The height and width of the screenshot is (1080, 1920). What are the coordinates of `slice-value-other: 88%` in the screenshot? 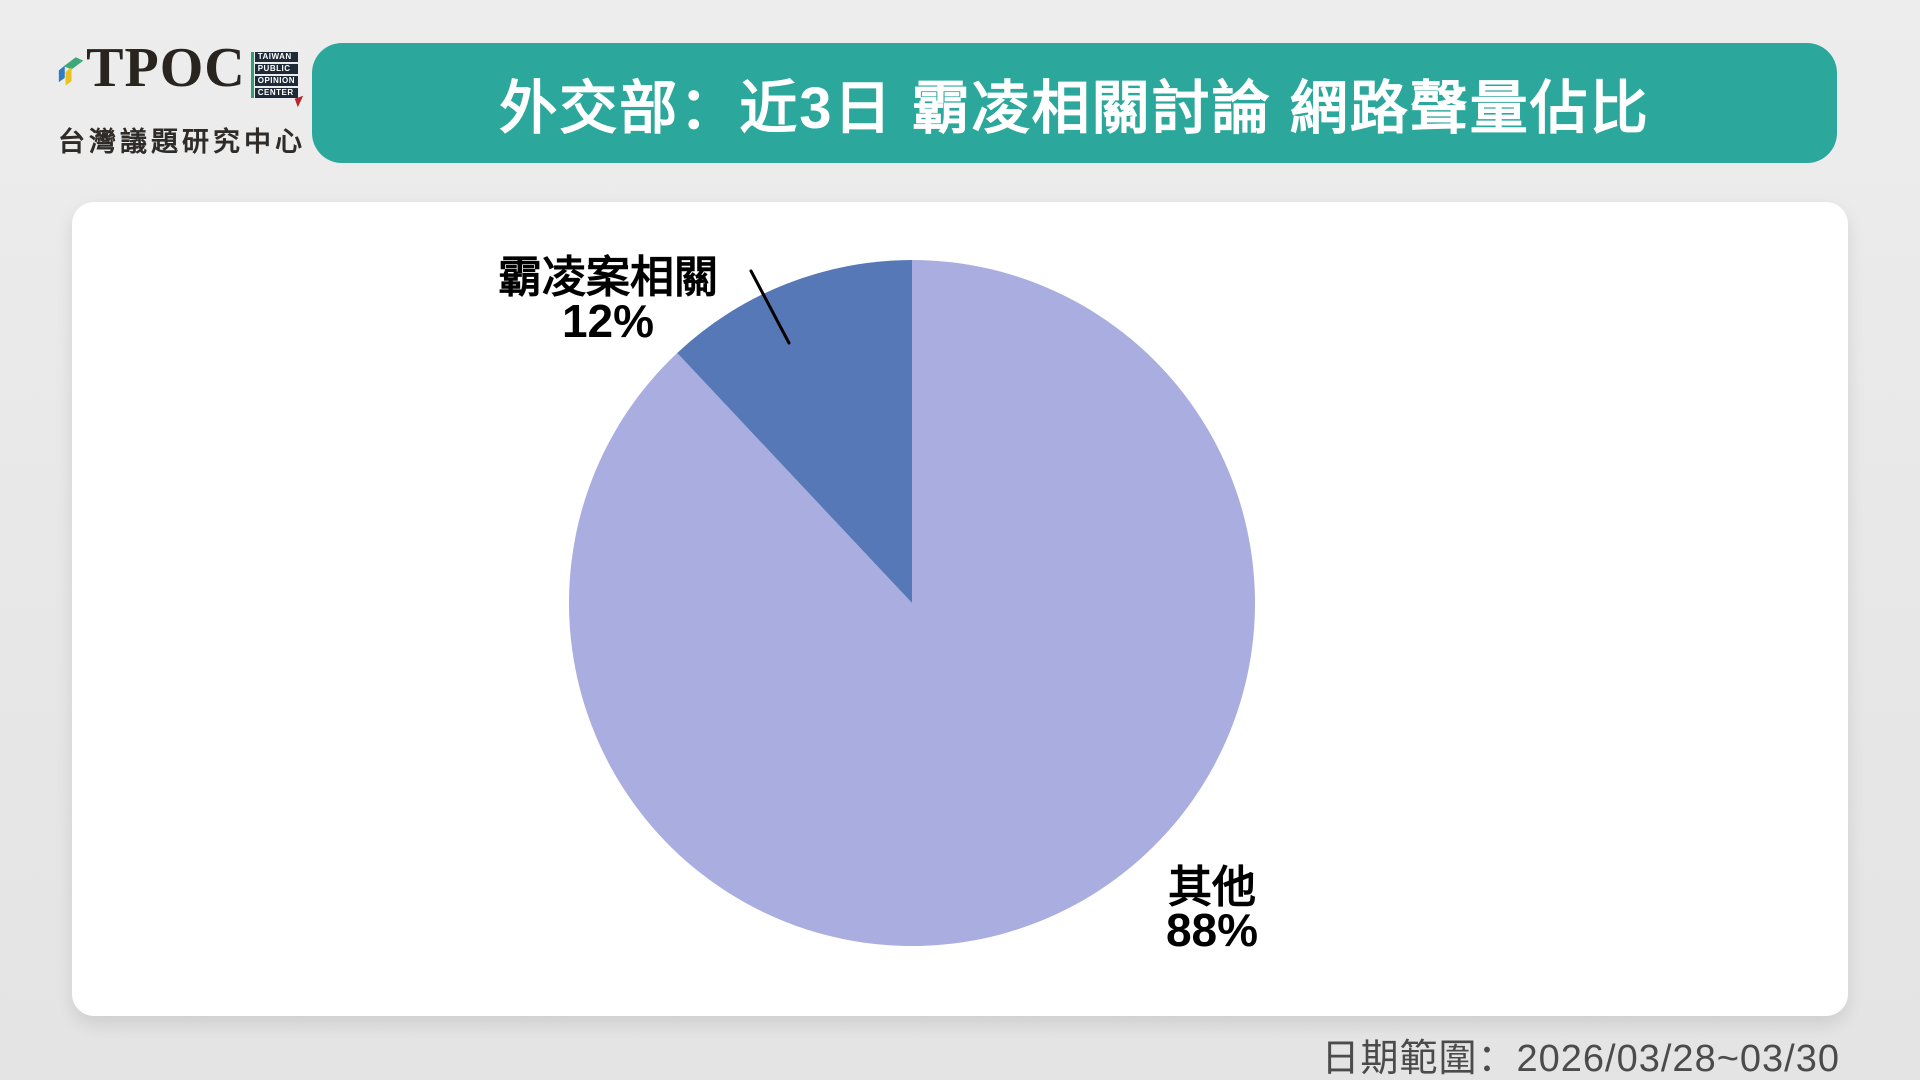 It's located at (1212, 930).